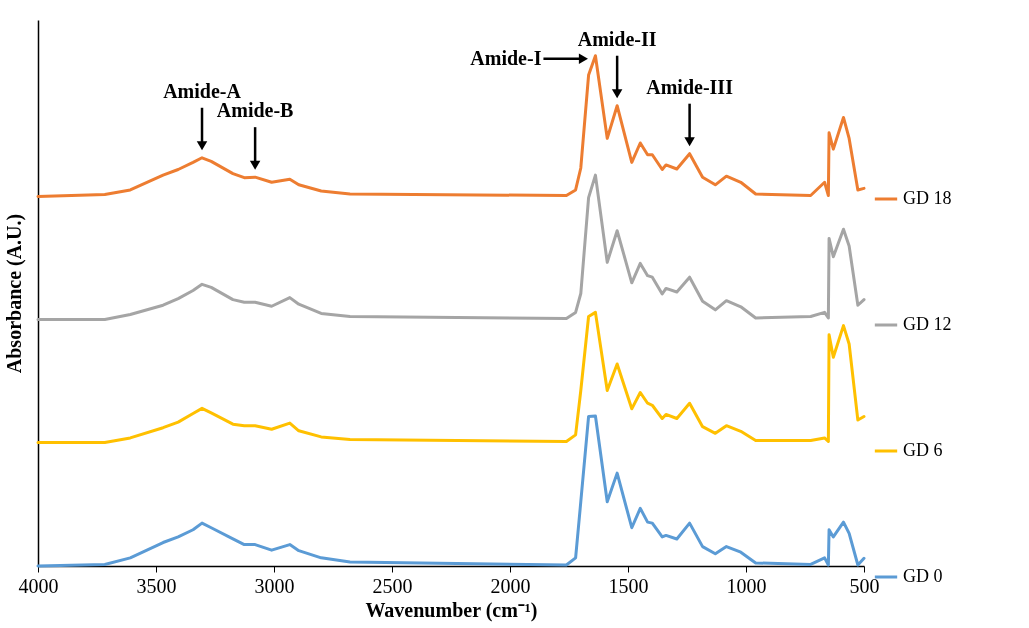 Image resolution: width=1029 pixels, height=628 pixels. What do you see at coordinates (864, 585) in the screenshot?
I see `x-tick-label: 500` at bounding box center [864, 585].